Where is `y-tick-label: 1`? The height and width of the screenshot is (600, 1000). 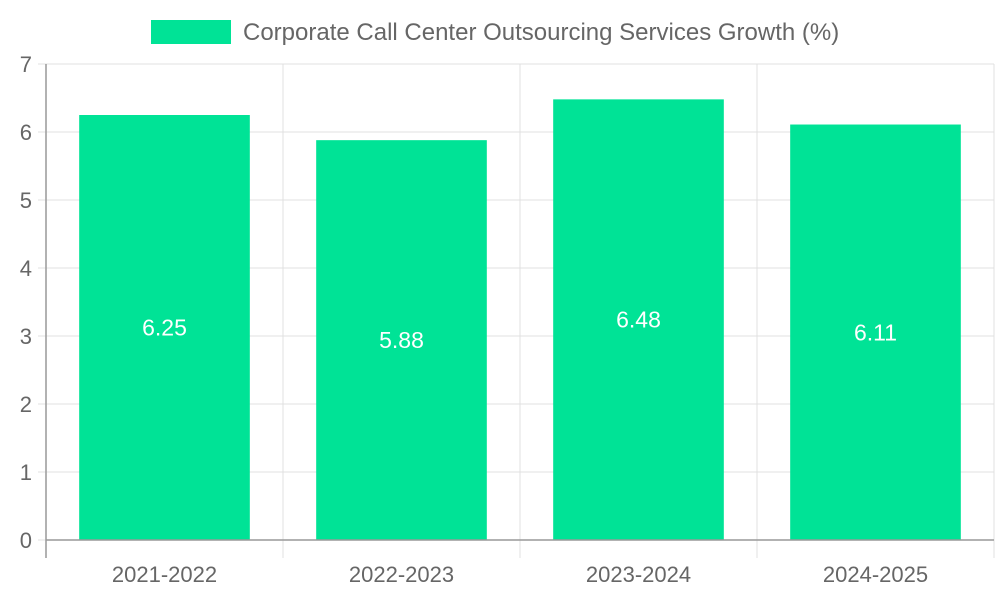 y-tick-label: 1 is located at coordinates (26, 472).